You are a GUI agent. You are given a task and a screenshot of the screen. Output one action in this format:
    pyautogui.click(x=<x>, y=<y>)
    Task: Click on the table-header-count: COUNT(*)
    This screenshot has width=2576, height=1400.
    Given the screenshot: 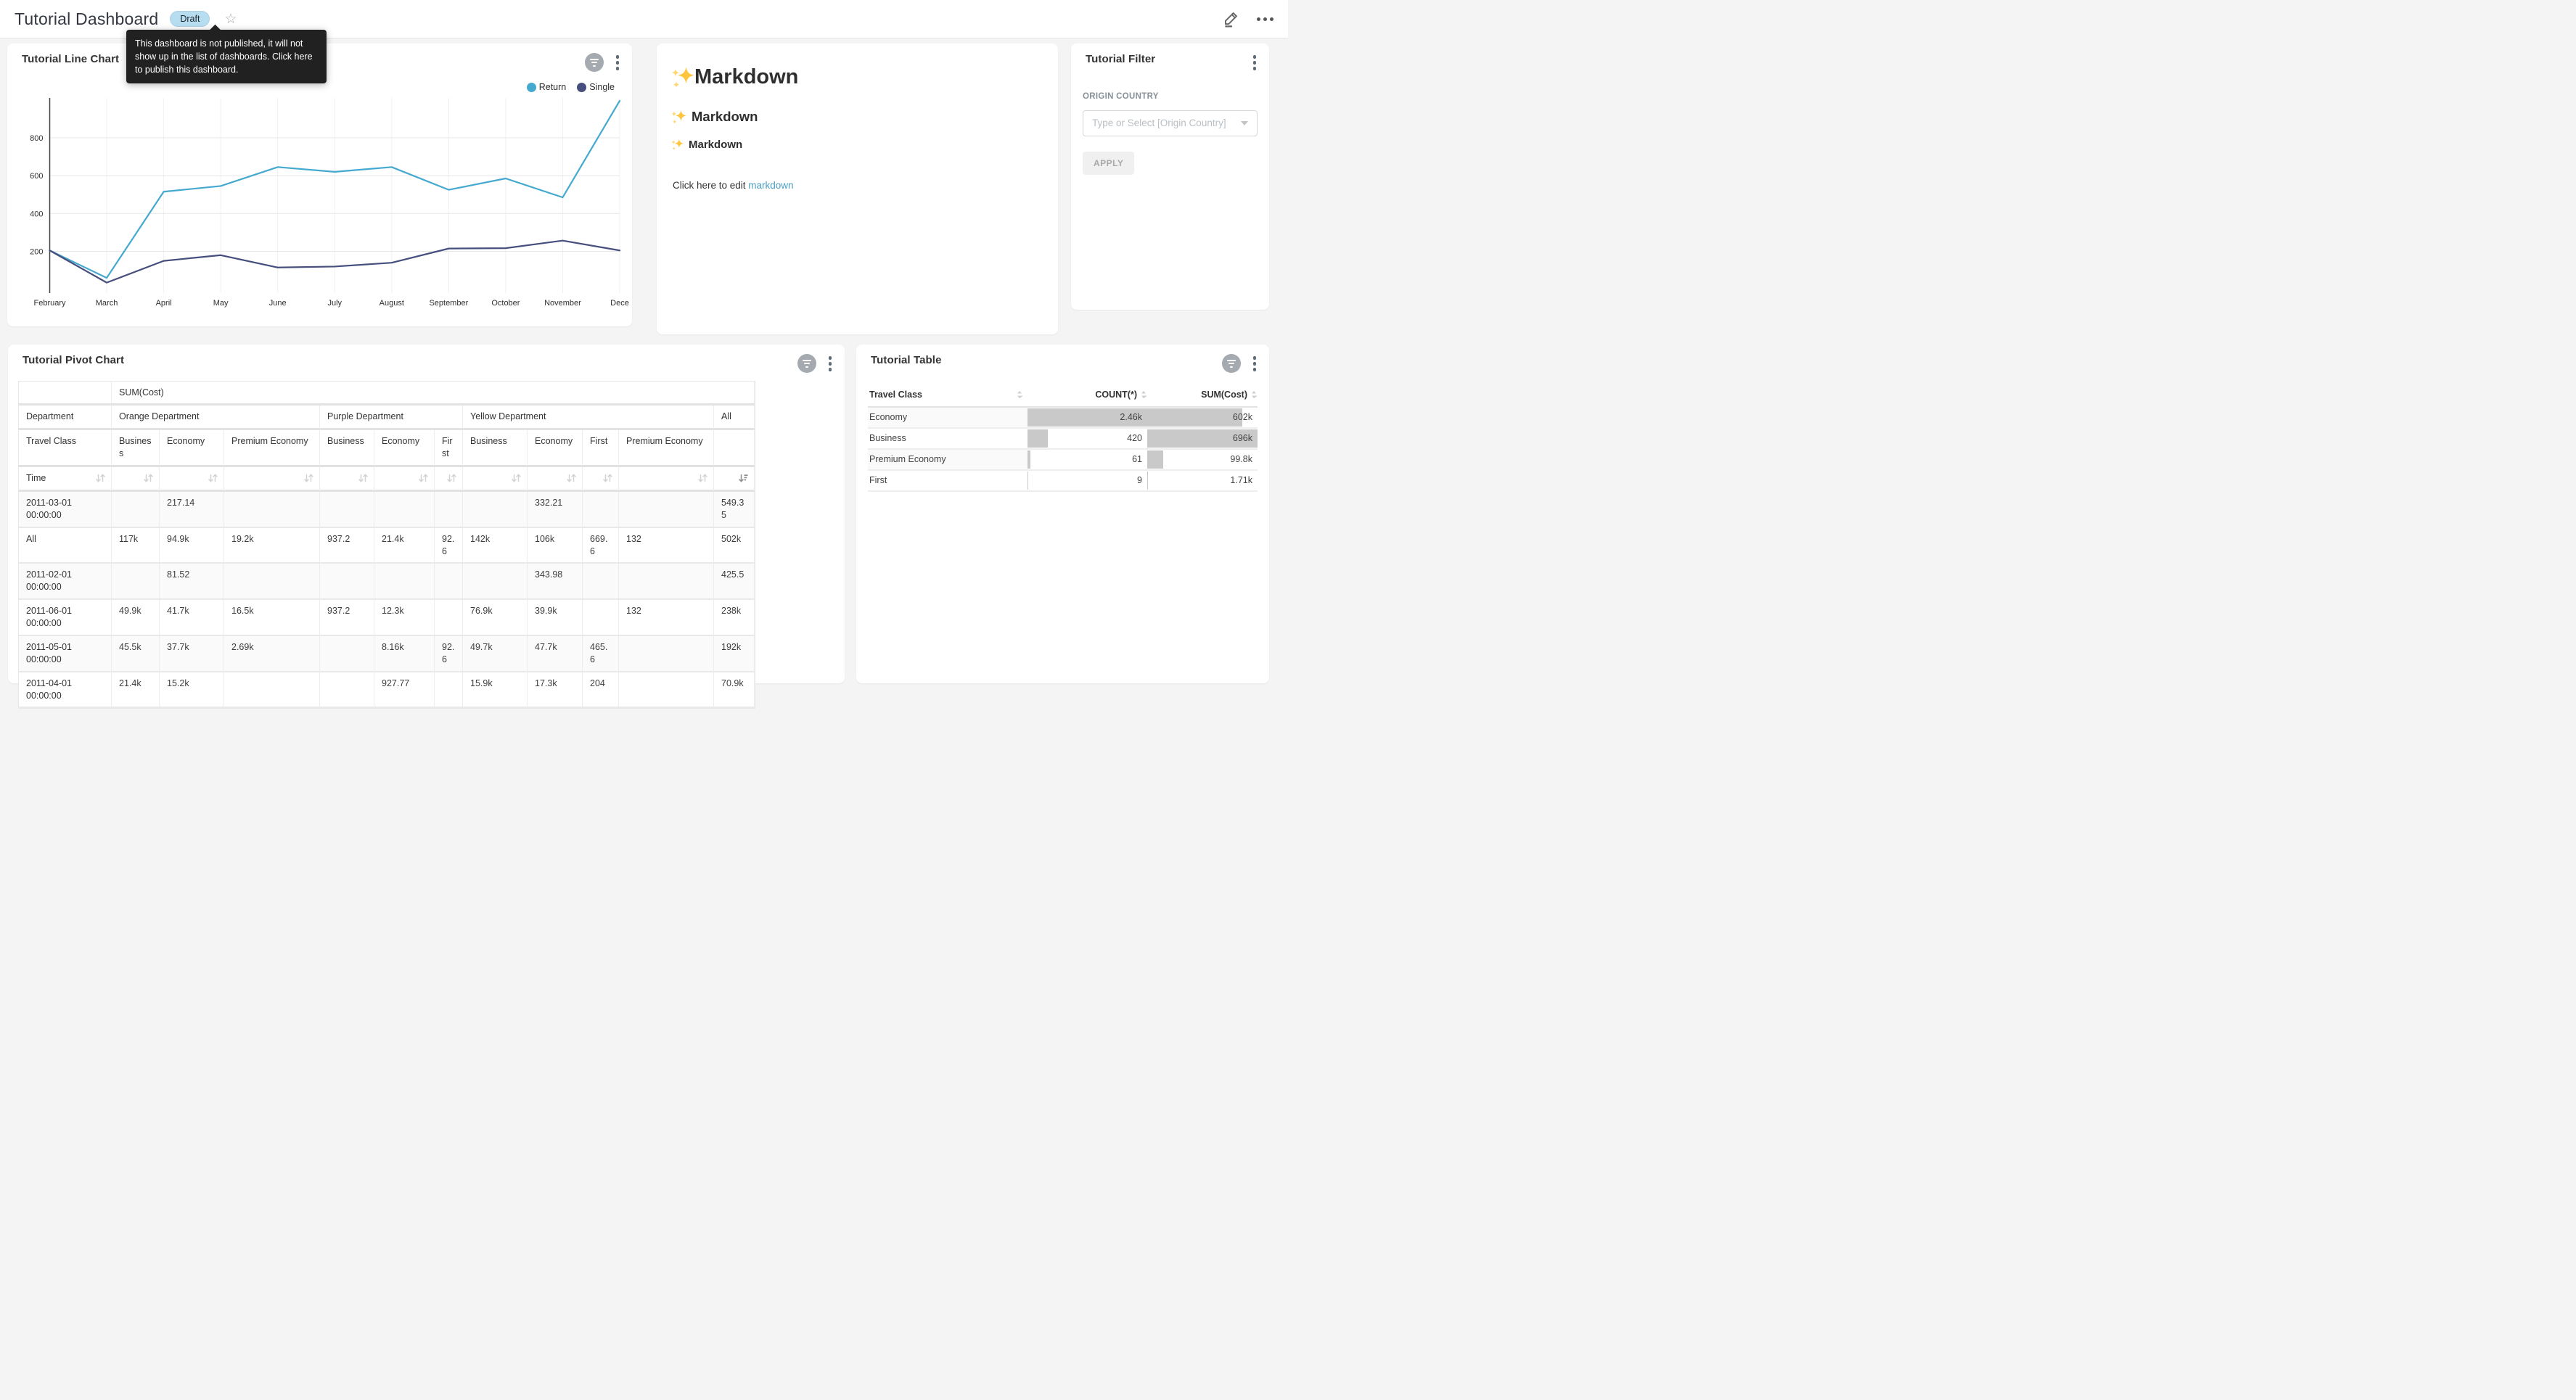 What is the action you would take?
    pyautogui.click(x=1087, y=395)
    